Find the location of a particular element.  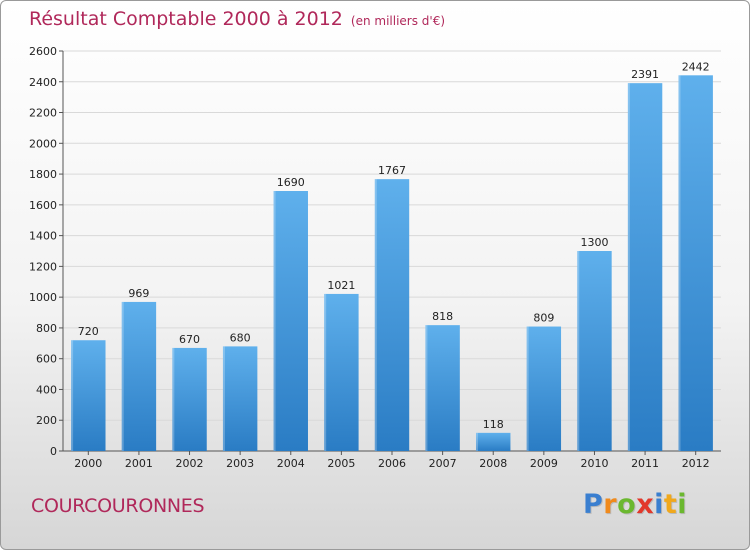

y-tick-label: 1600 is located at coordinates (43, 205).